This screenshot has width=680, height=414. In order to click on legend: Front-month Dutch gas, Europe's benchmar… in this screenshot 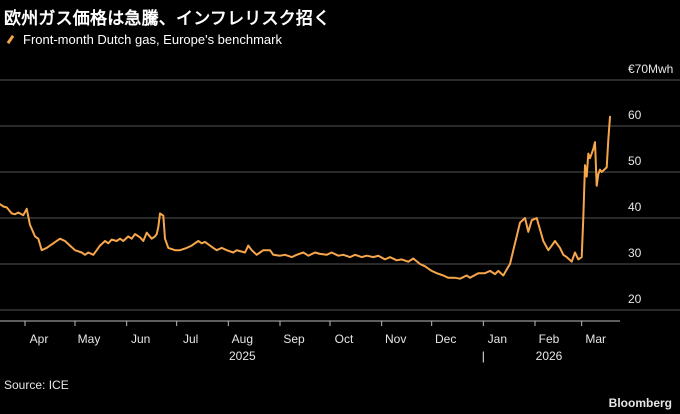, I will do `click(143, 39)`.